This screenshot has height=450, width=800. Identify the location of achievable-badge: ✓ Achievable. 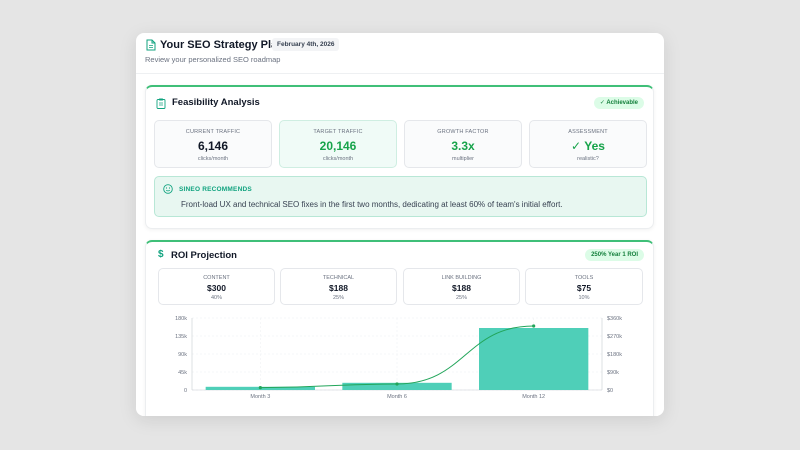
(618, 103).